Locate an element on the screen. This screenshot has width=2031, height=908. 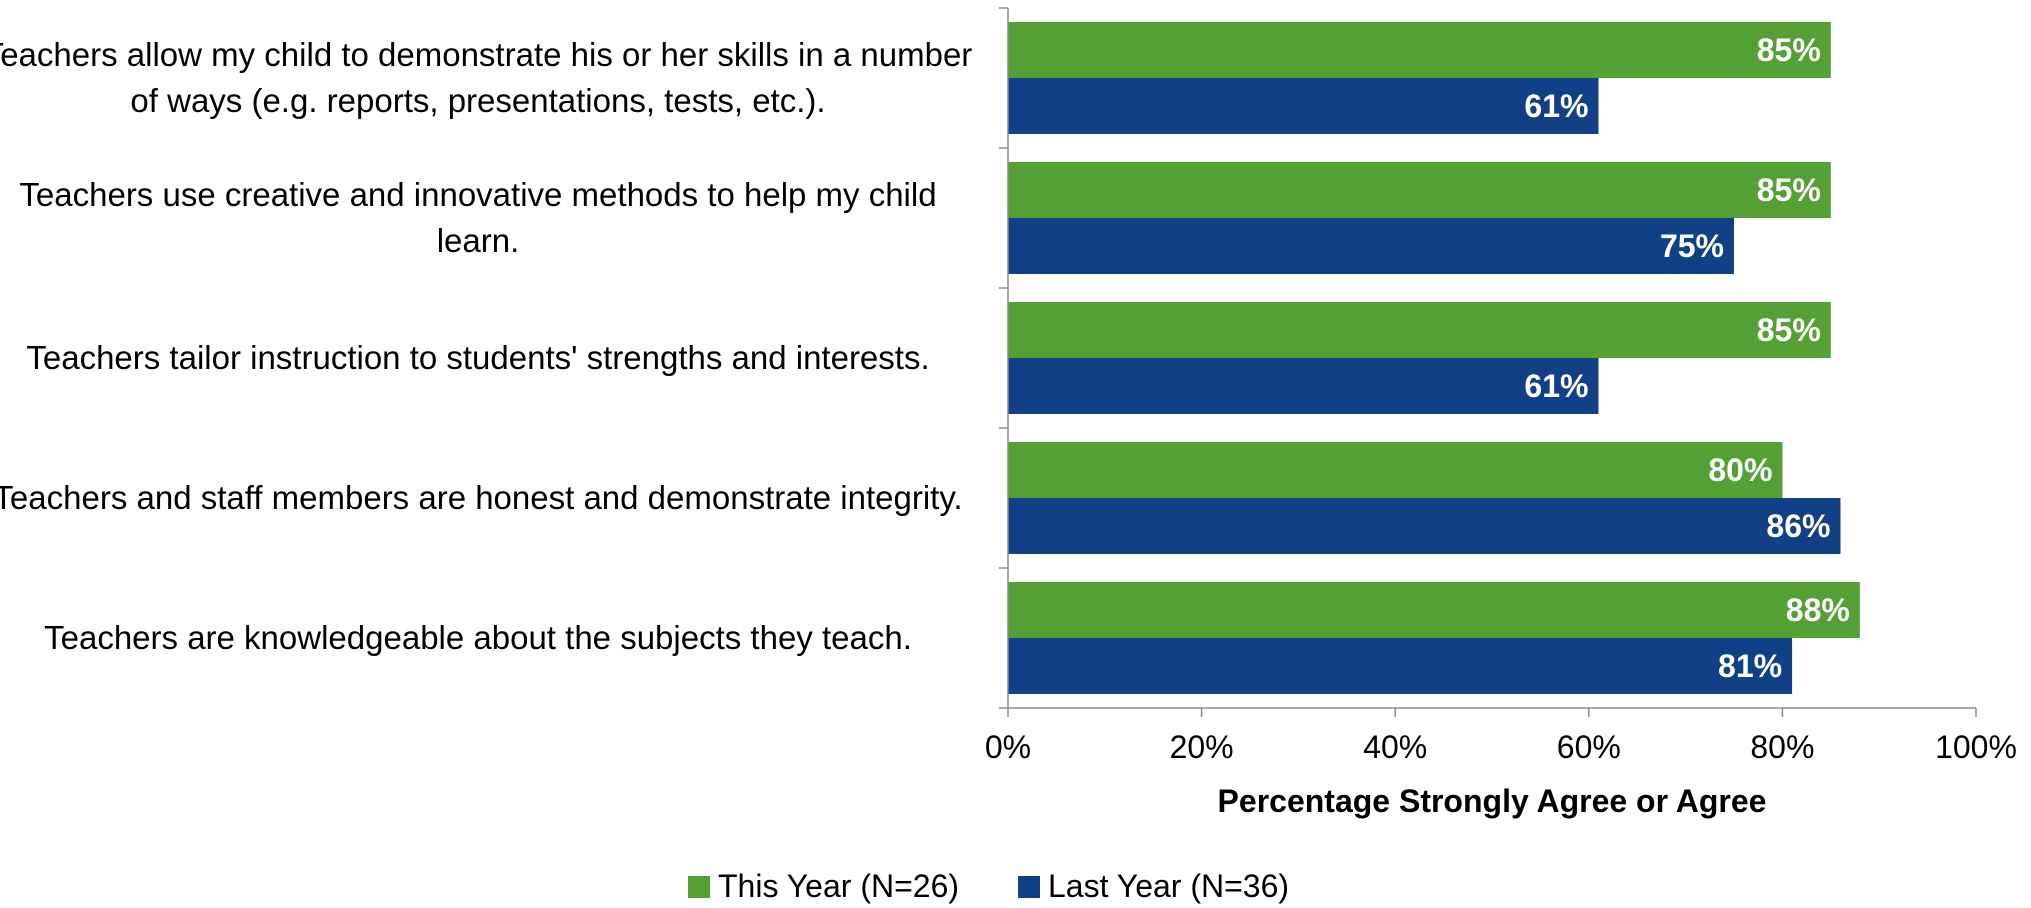
value-label-this-year-2: 85% is located at coordinates (1789, 330).